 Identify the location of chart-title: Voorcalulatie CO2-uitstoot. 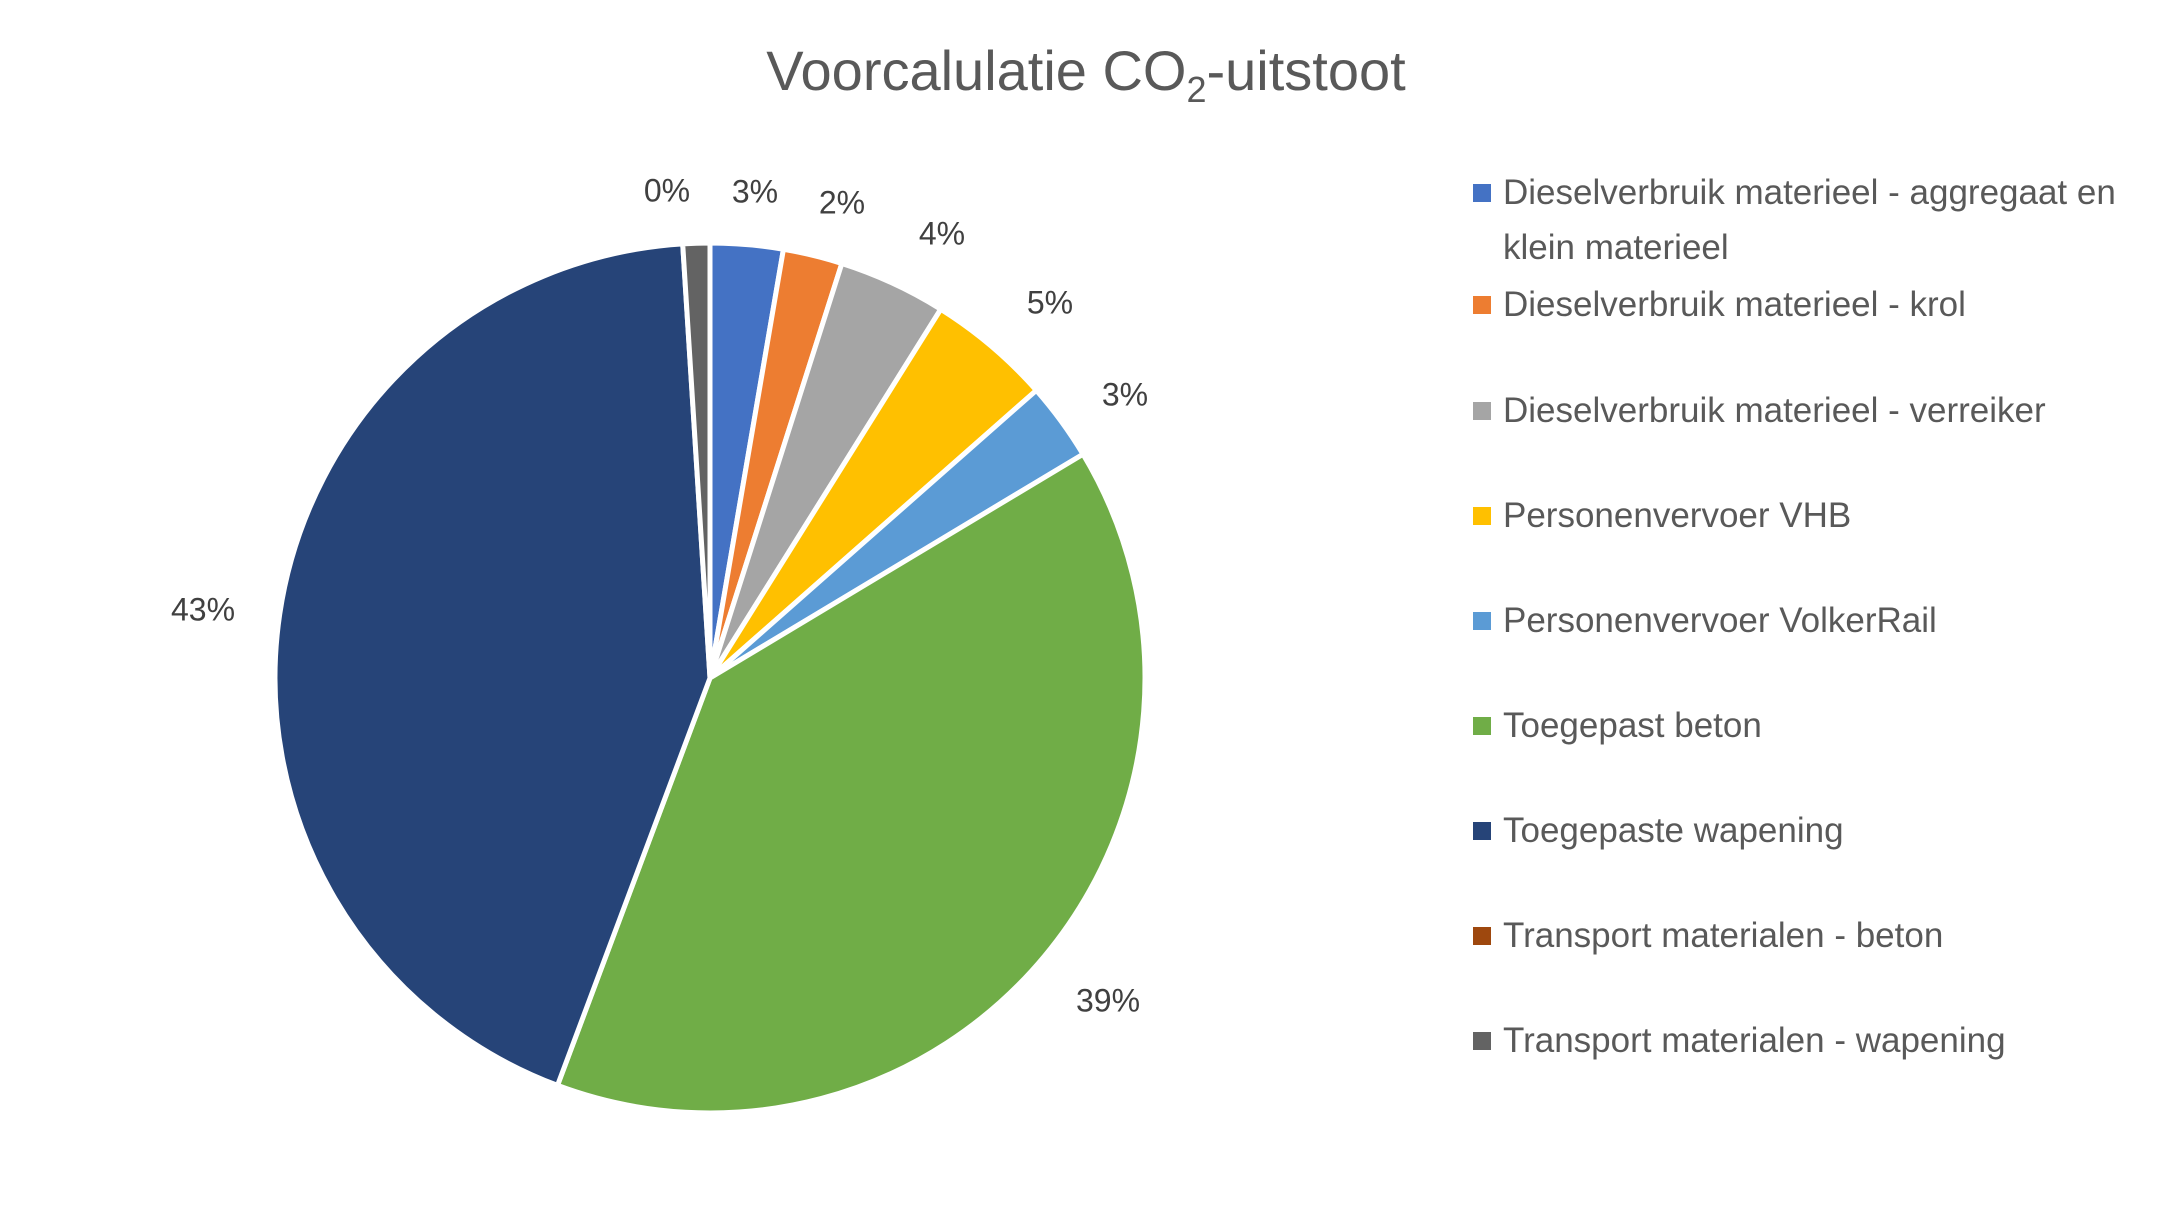
(1086, 74).